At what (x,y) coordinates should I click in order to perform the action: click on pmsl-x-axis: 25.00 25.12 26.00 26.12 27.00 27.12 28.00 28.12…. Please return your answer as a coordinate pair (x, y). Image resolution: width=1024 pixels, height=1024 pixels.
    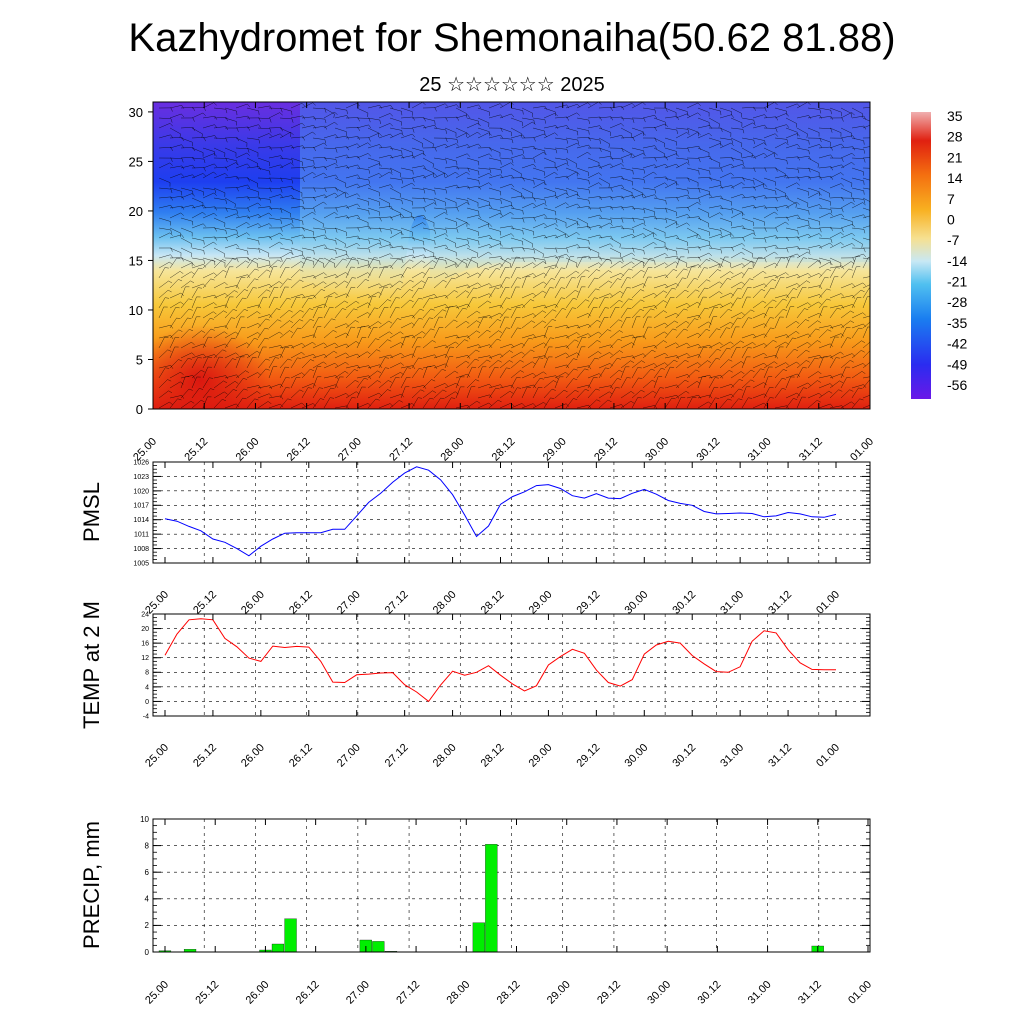
    Looking at the image, I should click on (492, 539).